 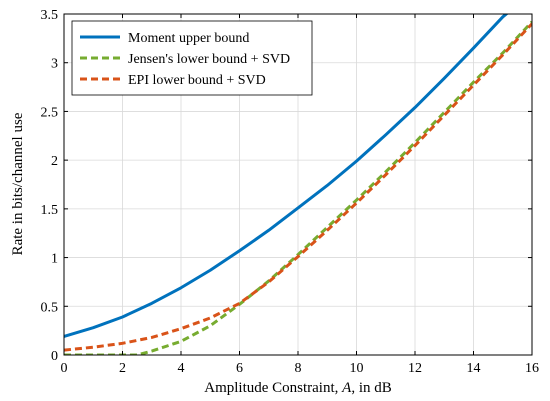 I want to click on x-axis-label: Amplitude Constraint, A, in dB, so click(x=298, y=388).